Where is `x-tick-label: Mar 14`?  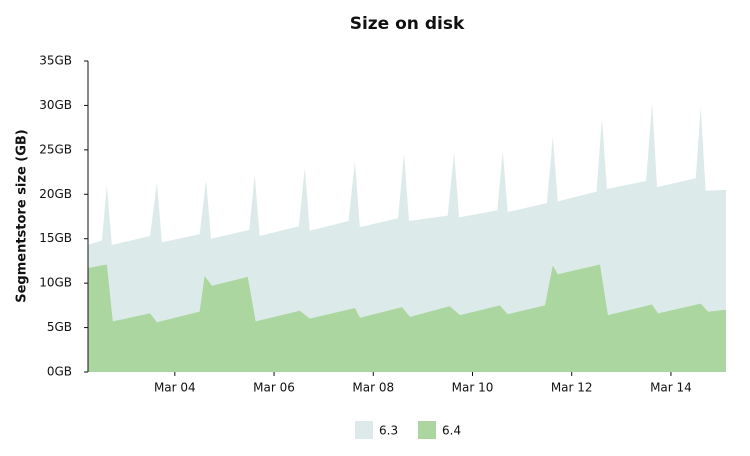
x-tick-label: Mar 14 is located at coordinates (671, 388).